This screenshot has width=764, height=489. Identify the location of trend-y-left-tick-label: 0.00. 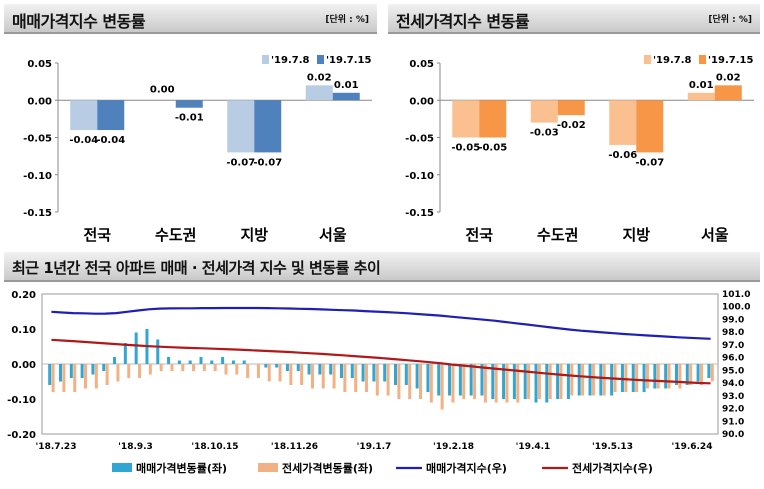
(23, 365).